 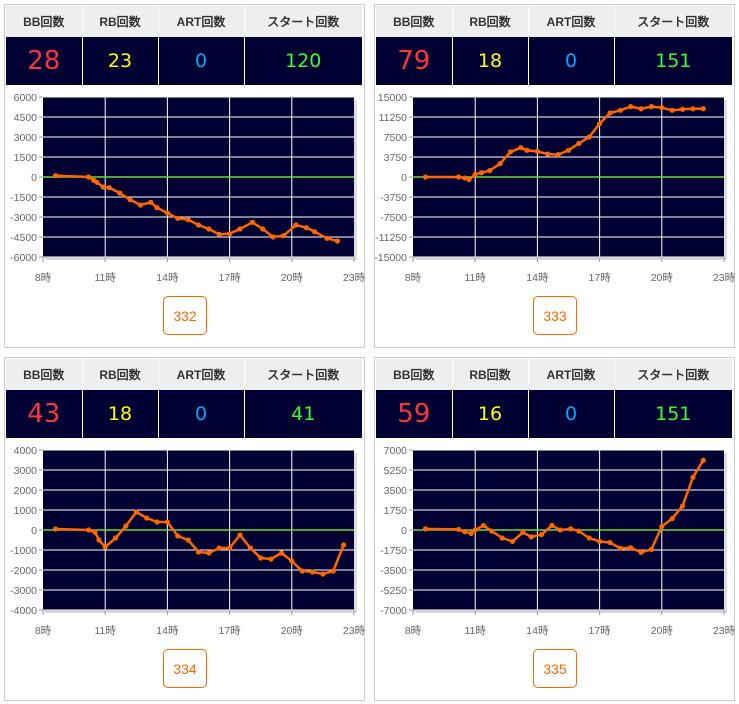 What do you see at coordinates (393, 611) in the screenshot?
I see `y-tick-label: -7000` at bounding box center [393, 611].